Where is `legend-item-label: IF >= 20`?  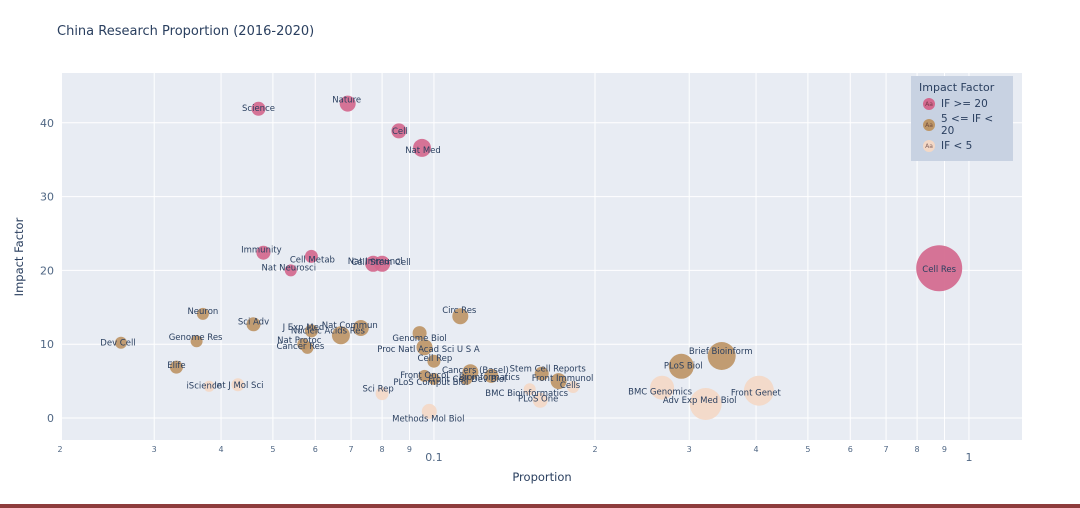 legend-item-label: IF >= 20 is located at coordinates (964, 104).